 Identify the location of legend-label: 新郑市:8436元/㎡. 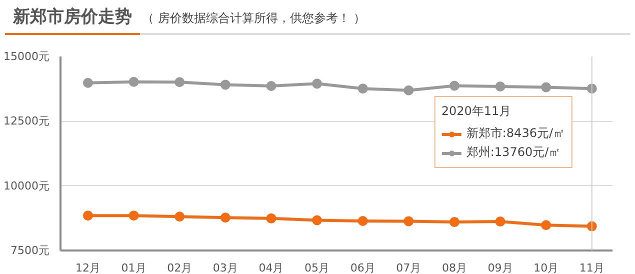
(515, 133).